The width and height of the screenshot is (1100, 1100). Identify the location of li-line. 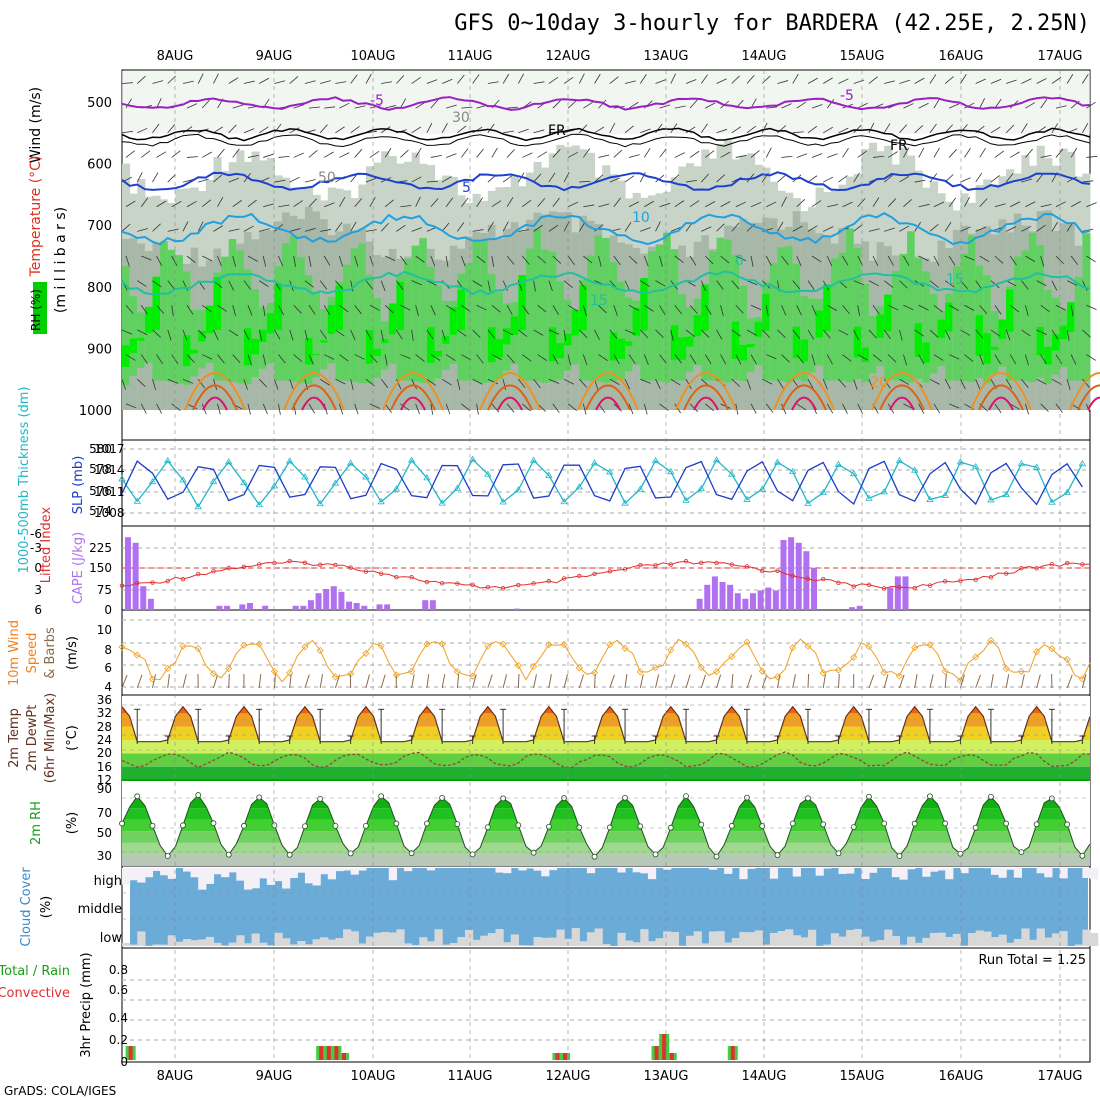
(606, 575).